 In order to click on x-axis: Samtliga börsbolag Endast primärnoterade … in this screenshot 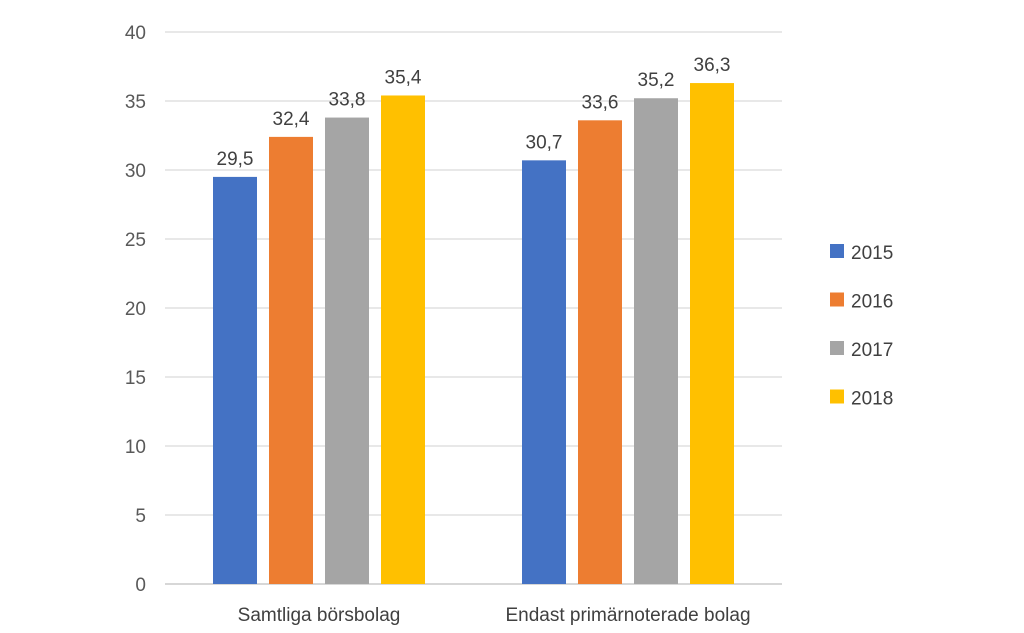, I will do `click(494, 615)`.